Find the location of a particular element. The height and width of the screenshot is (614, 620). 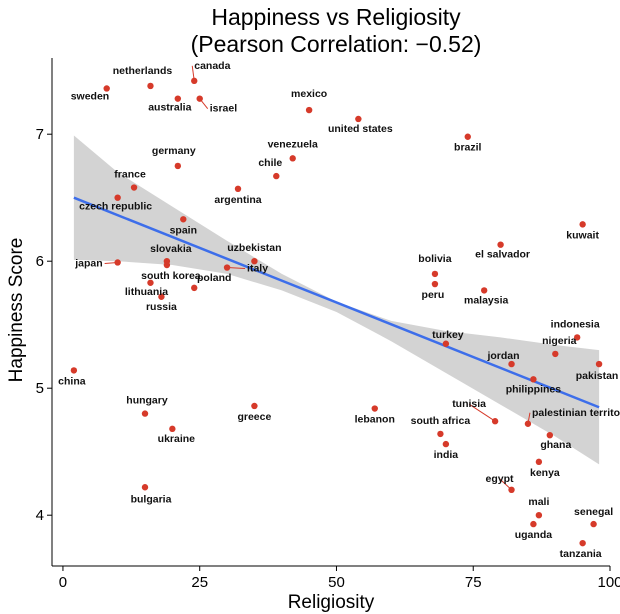

data-point-ukraine is located at coordinates (172, 429).